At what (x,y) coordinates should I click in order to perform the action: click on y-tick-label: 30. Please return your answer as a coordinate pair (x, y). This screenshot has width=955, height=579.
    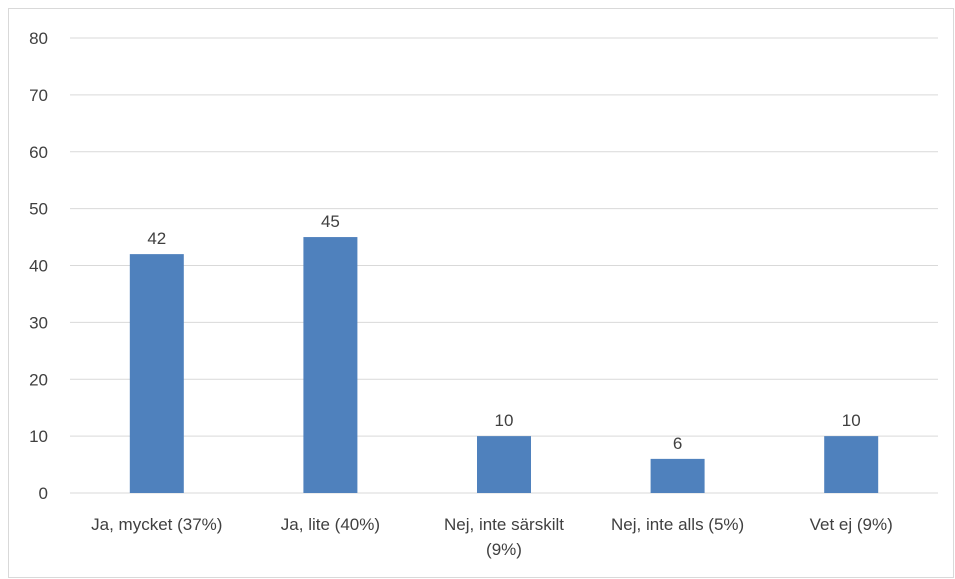
    Looking at the image, I should click on (38, 322).